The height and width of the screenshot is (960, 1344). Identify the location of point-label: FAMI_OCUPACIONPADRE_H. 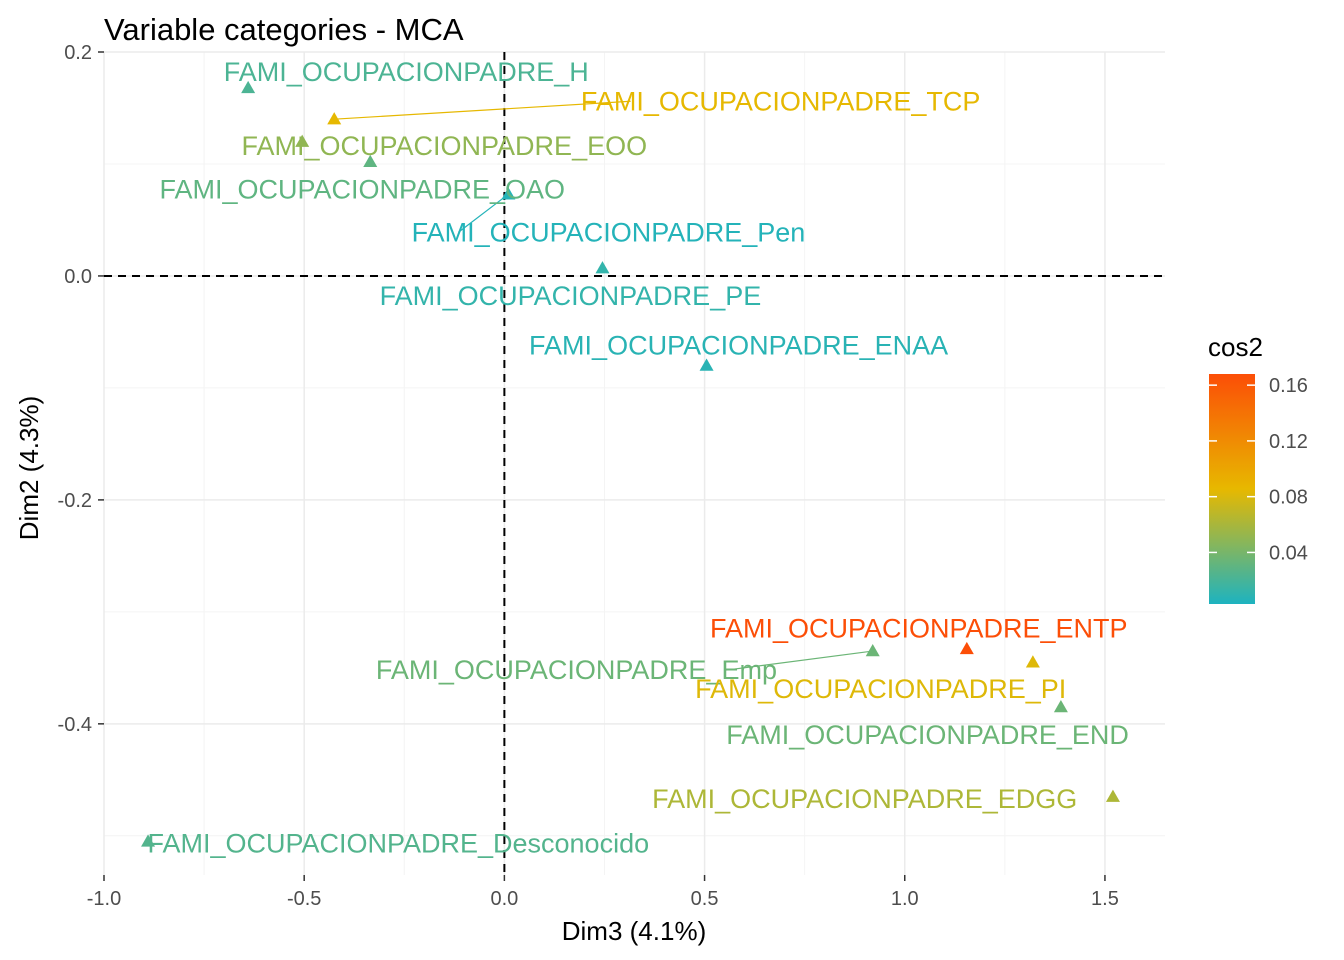
(406, 72).